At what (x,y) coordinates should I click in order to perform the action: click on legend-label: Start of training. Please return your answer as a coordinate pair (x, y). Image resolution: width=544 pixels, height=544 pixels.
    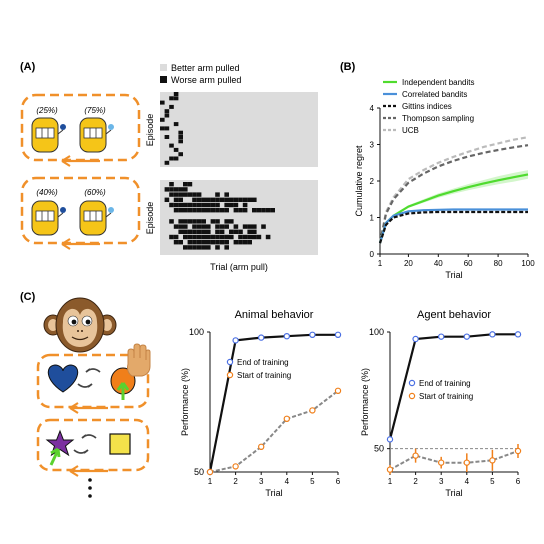
    Looking at the image, I should click on (264, 375).